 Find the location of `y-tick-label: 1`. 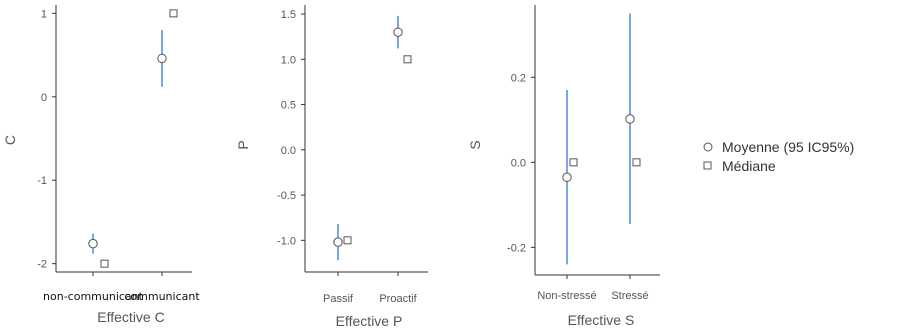

y-tick-label: 1 is located at coordinates (44, 14).